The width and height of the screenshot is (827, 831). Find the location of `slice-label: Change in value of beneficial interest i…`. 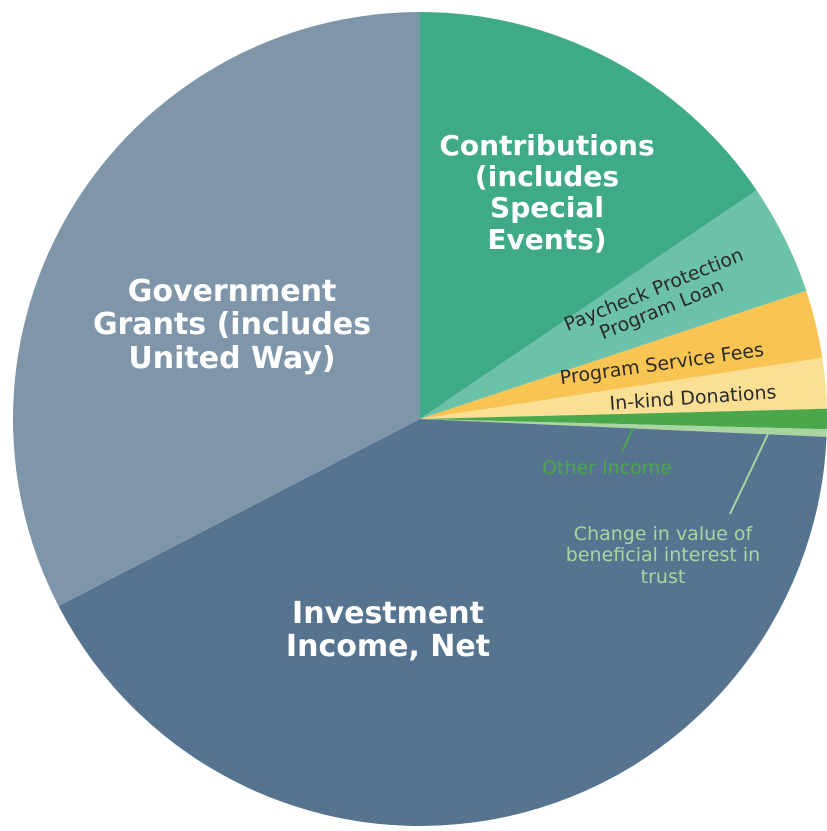

slice-label: Change in value of beneficial interest i… is located at coordinates (663, 555).